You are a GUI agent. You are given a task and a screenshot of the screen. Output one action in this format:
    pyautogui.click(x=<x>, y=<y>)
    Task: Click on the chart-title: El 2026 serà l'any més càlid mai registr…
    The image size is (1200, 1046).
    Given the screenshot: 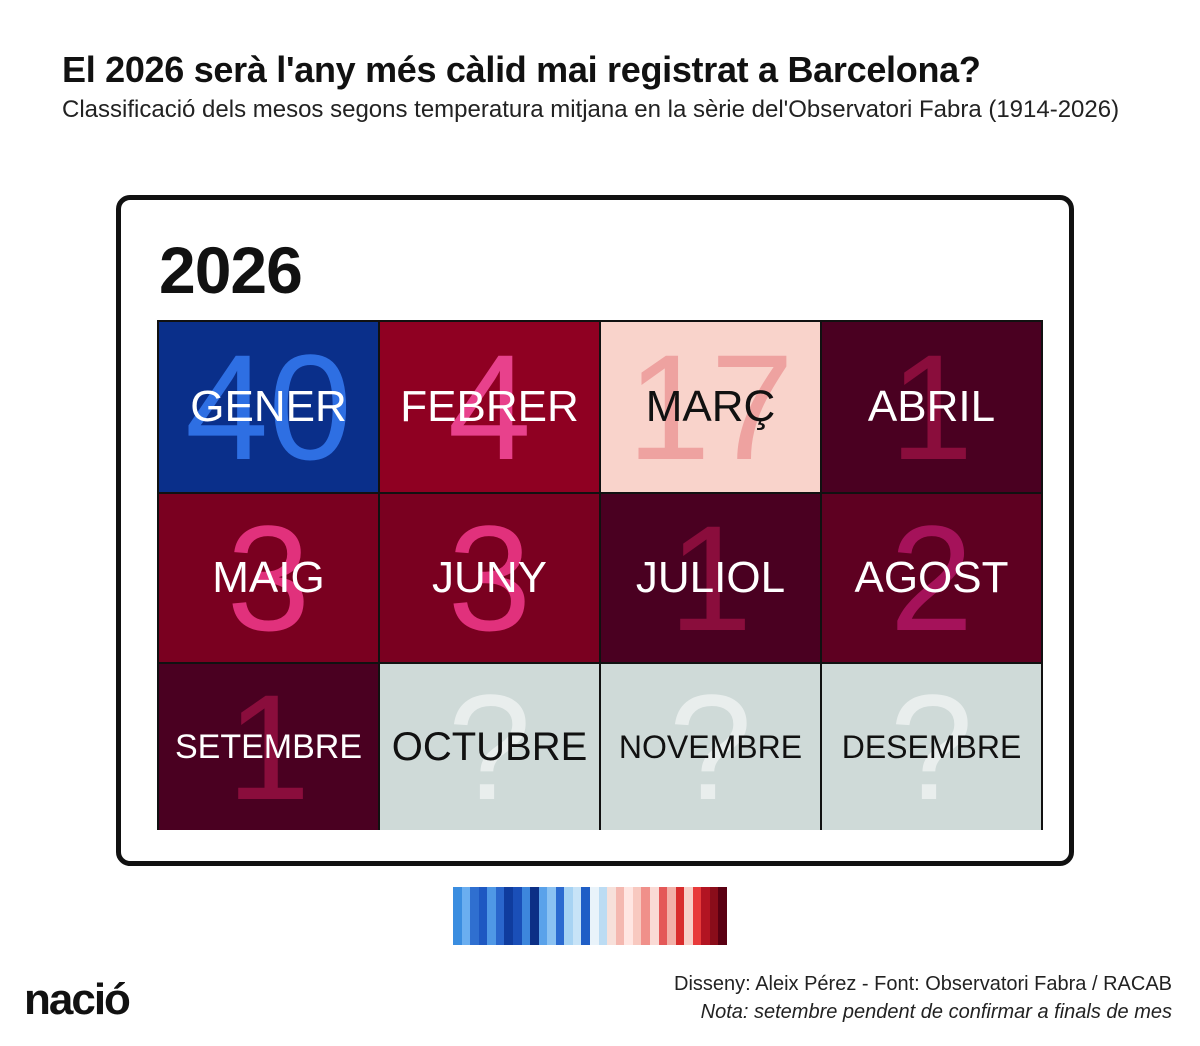 What is the action you would take?
    pyautogui.click(x=521, y=69)
    